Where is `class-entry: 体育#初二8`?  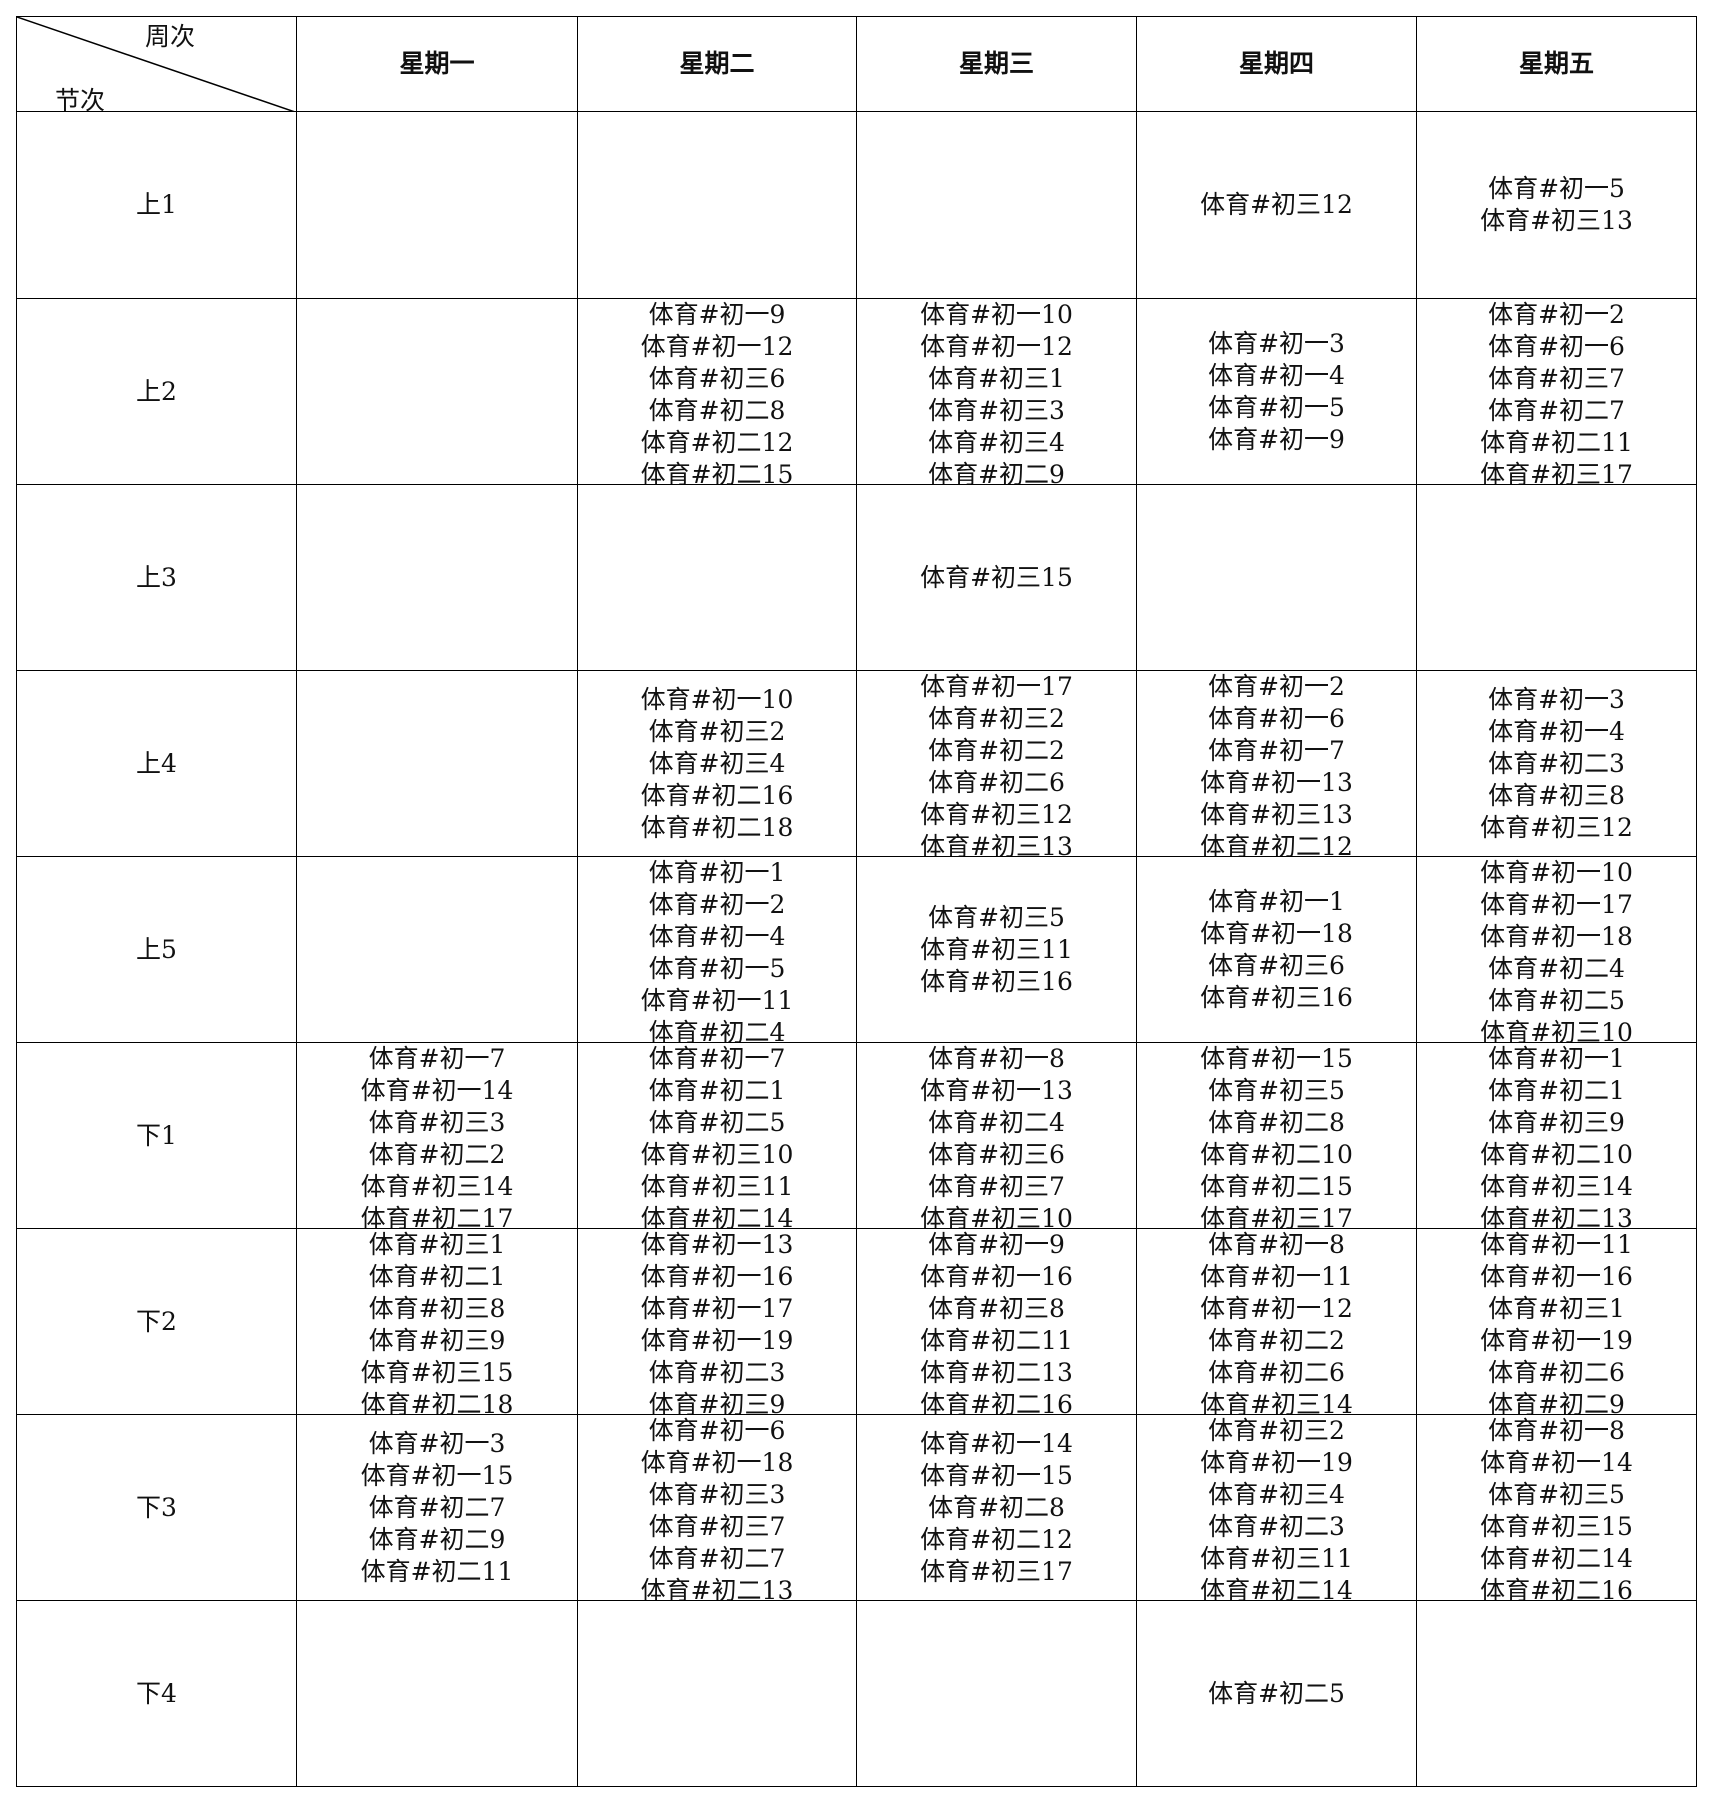
class-entry: 体育#初二8 is located at coordinates (717, 410).